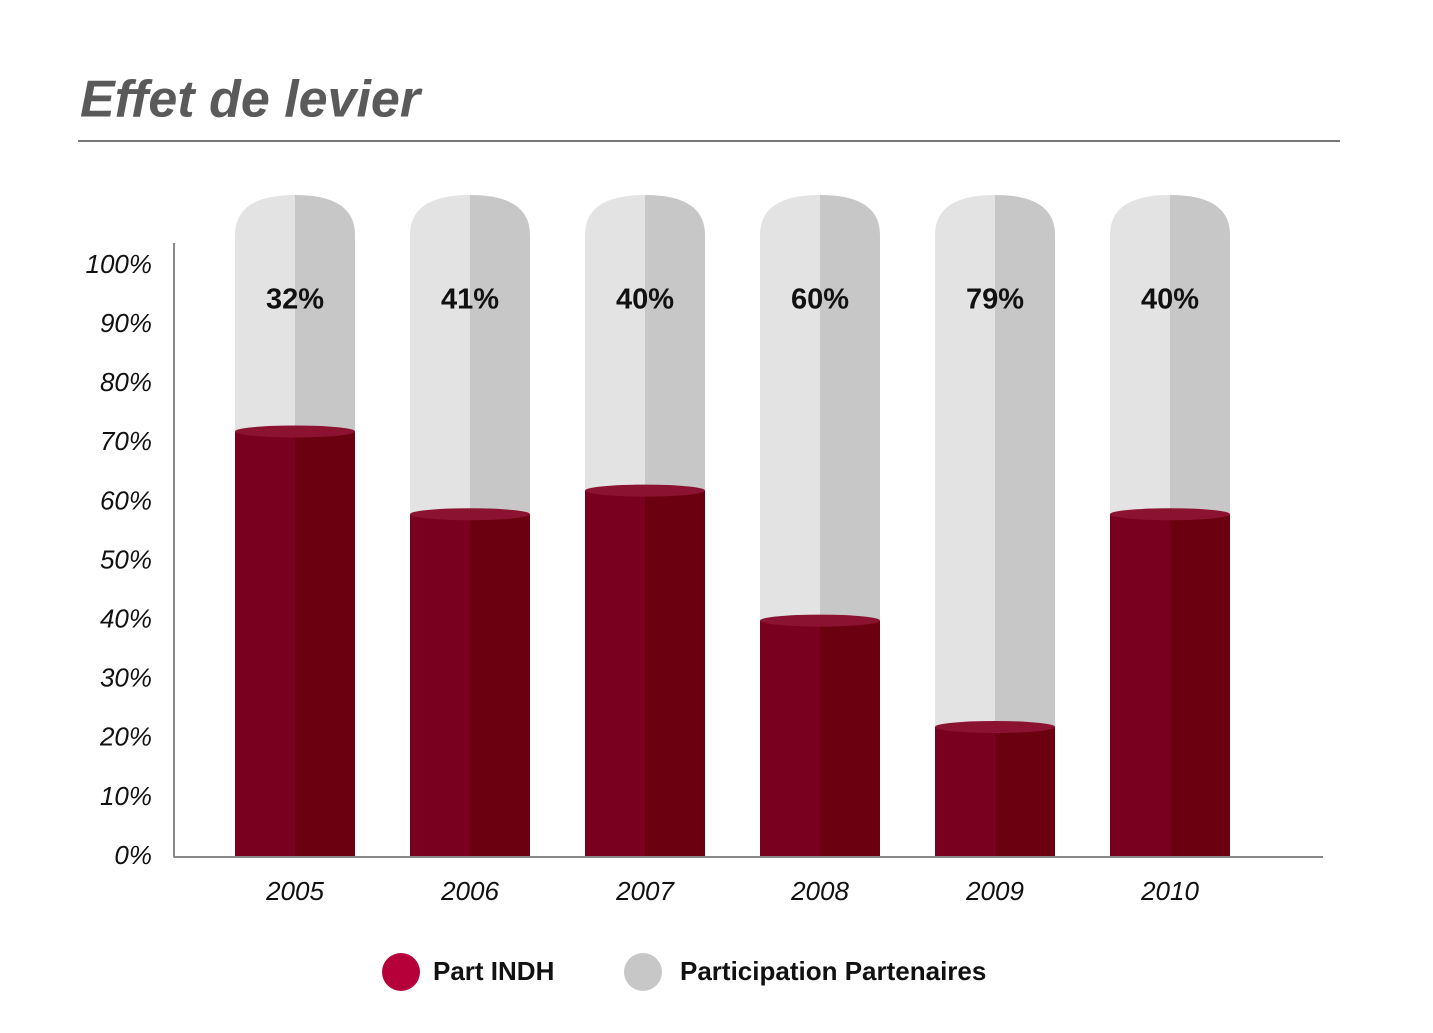 The image size is (1433, 1033). What do you see at coordinates (469, 891) in the screenshot?
I see `x-tick-label: 2006` at bounding box center [469, 891].